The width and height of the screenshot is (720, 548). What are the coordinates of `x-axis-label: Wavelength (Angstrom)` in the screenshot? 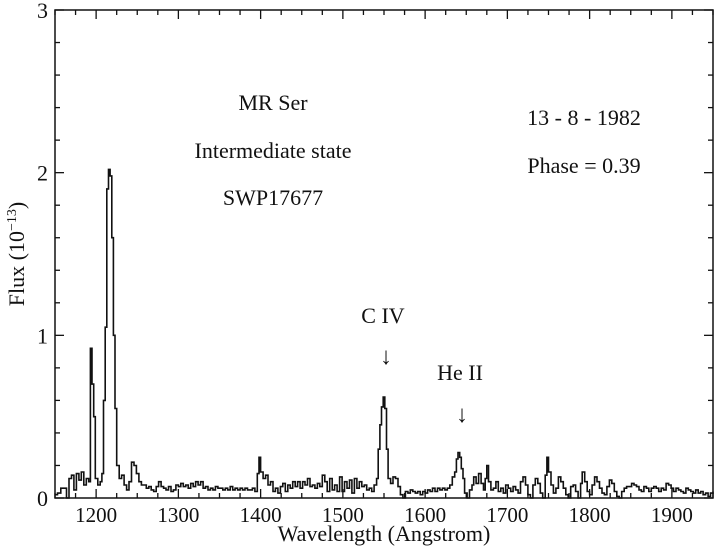 It's located at (384, 533).